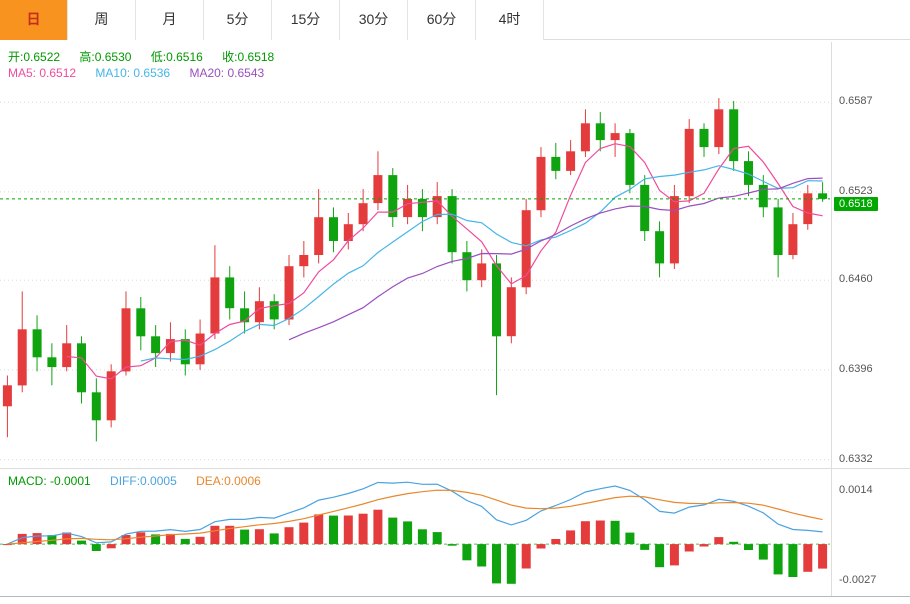  Describe the element at coordinates (58, 73) in the screenshot. I see `ma5-value: 0.6512` at that location.